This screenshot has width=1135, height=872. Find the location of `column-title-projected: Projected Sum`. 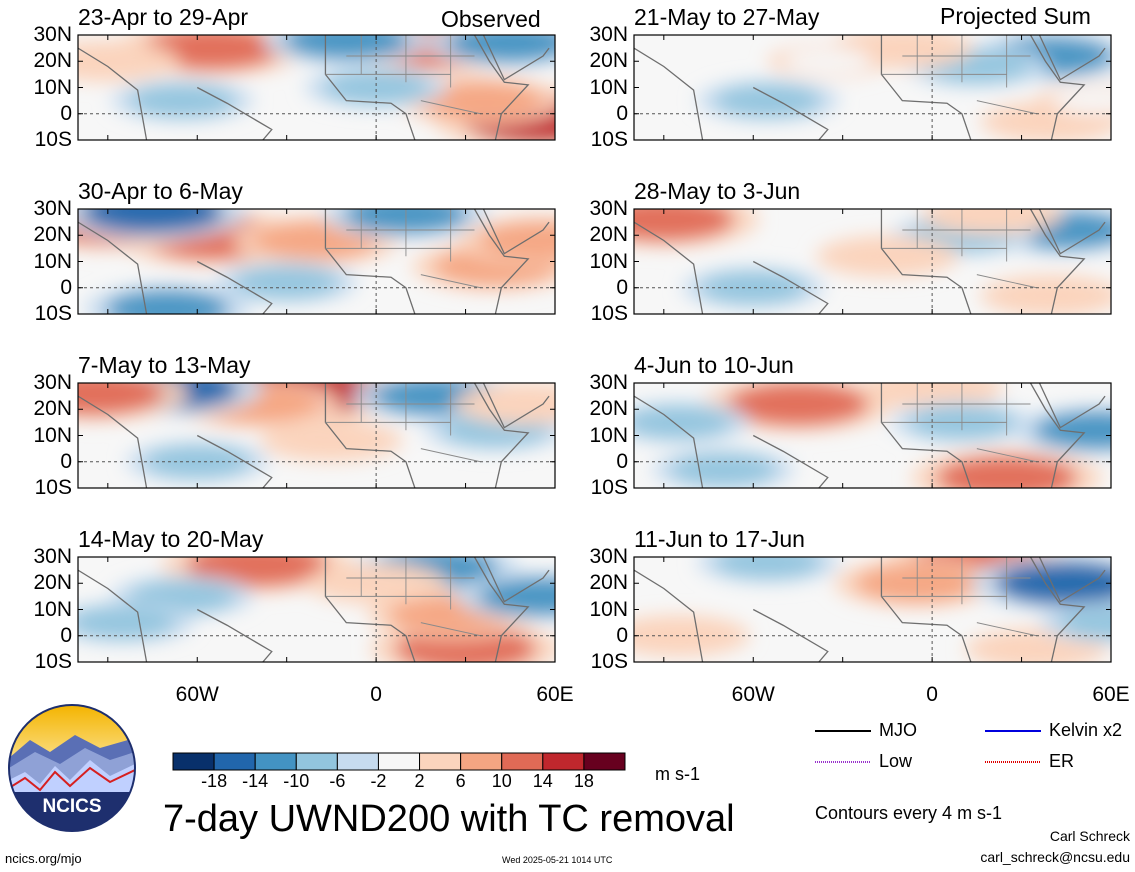

column-title-projected: Projected Sum is located at coordinates (1015, 16).